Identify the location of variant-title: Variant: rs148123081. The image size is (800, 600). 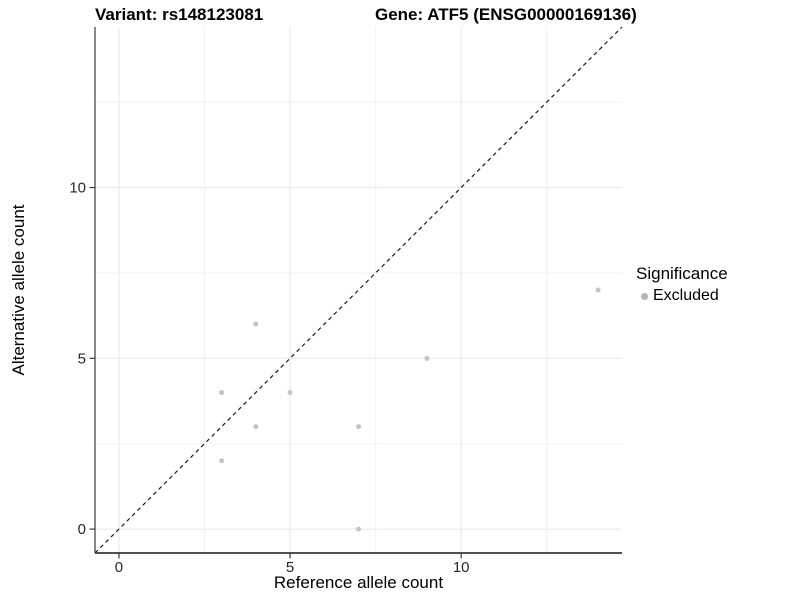
(179, 14).